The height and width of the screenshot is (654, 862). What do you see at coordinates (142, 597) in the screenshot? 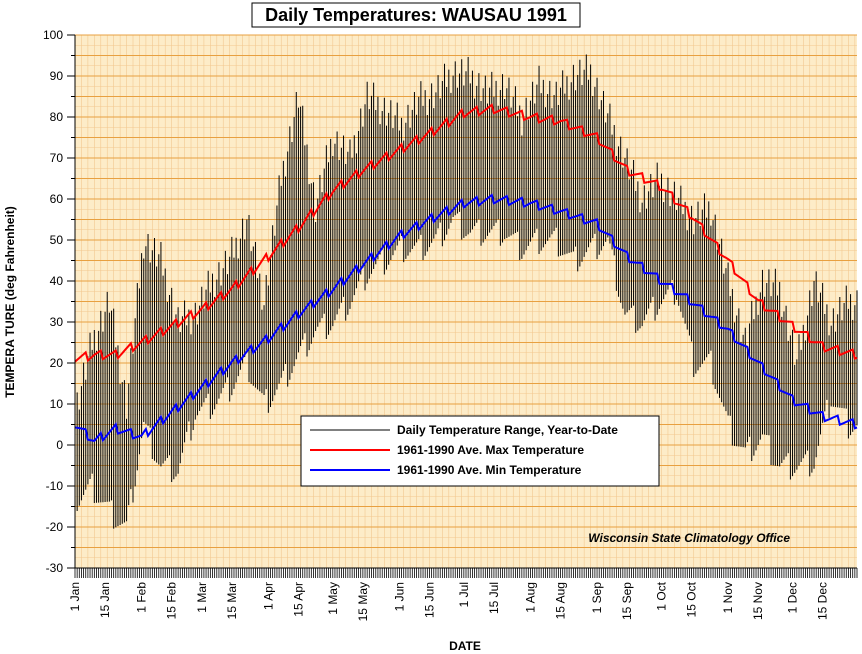
I see `x-tick-label: 1 Feb` at bounding box center [142, 597].